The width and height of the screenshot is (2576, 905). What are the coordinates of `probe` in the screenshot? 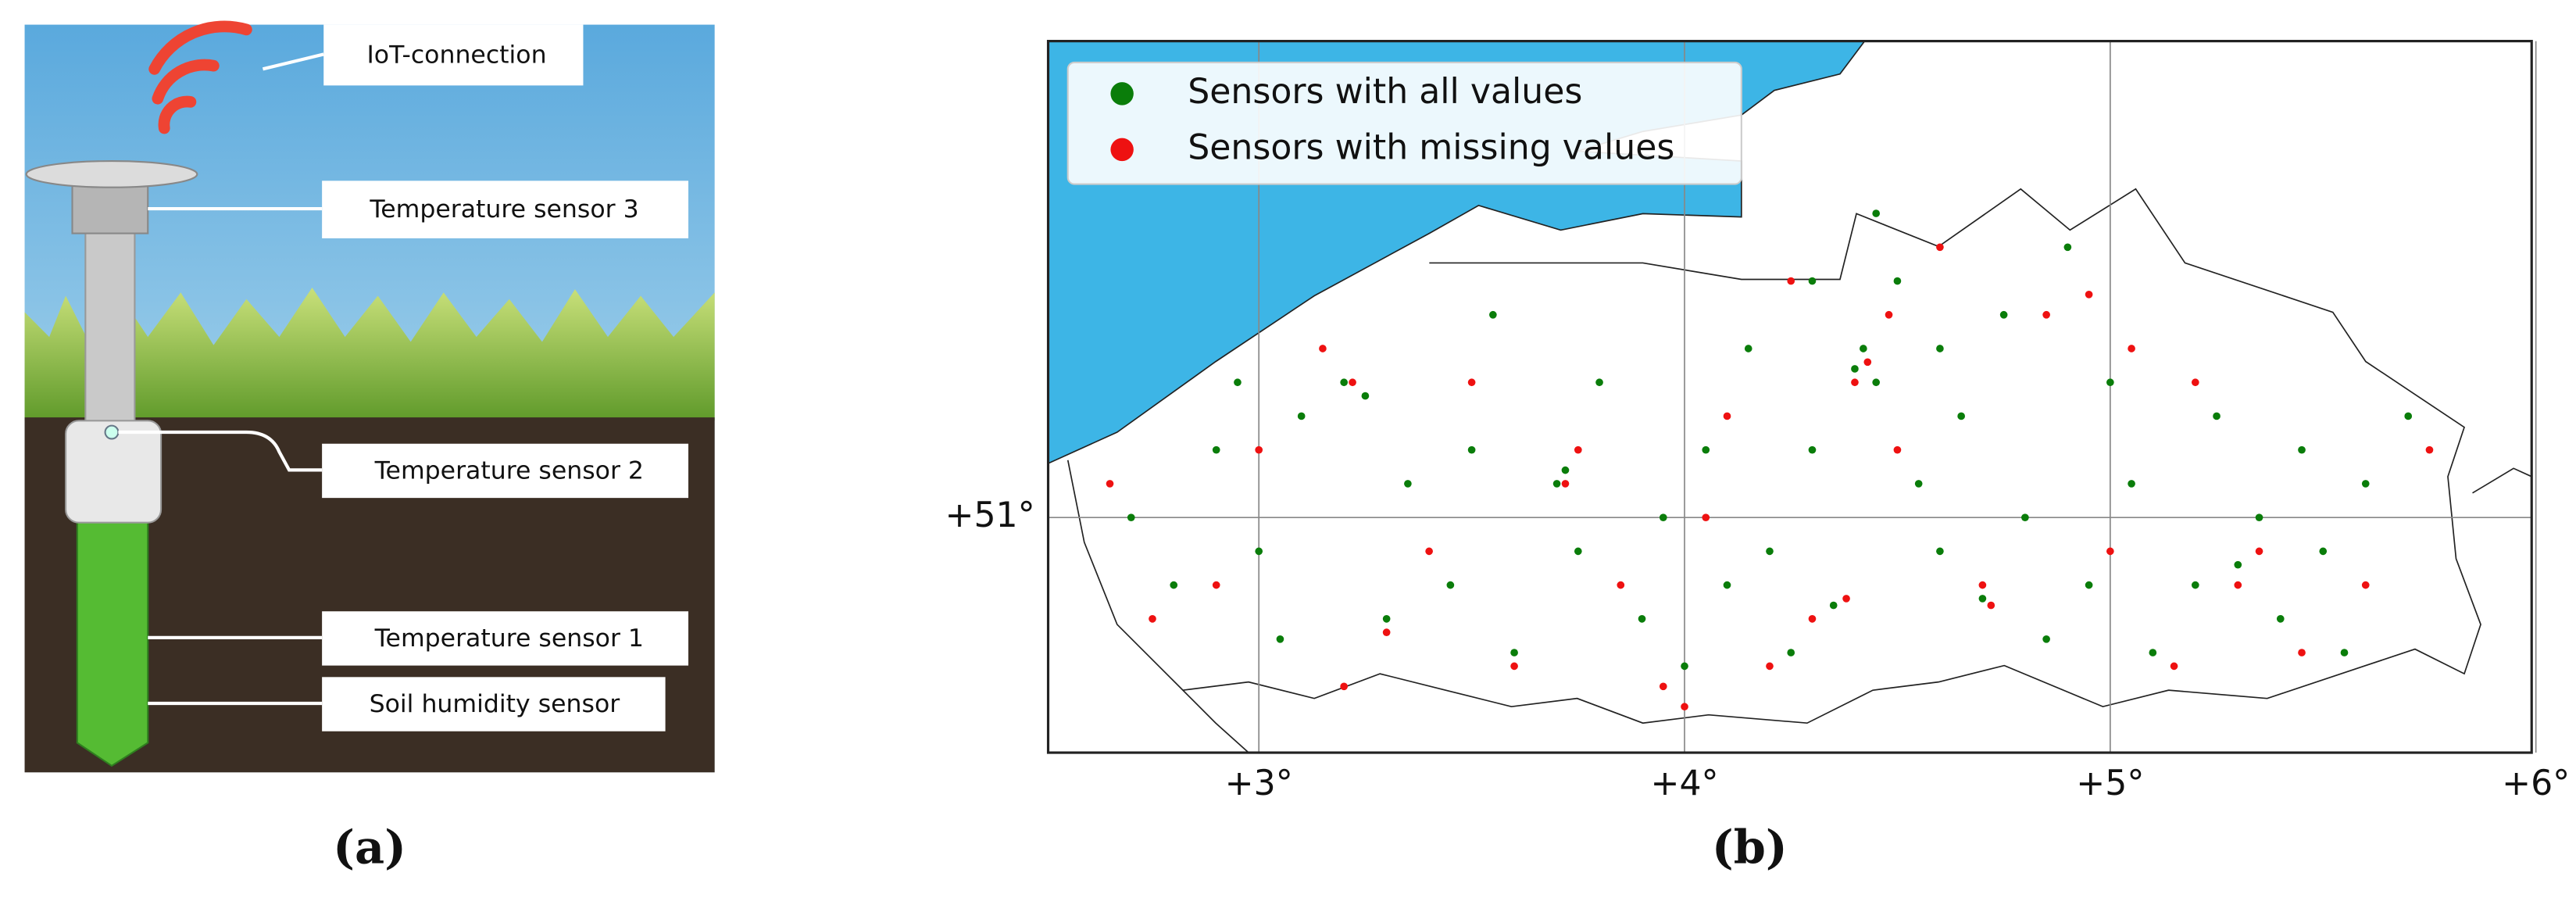 It's located at (113, 642).